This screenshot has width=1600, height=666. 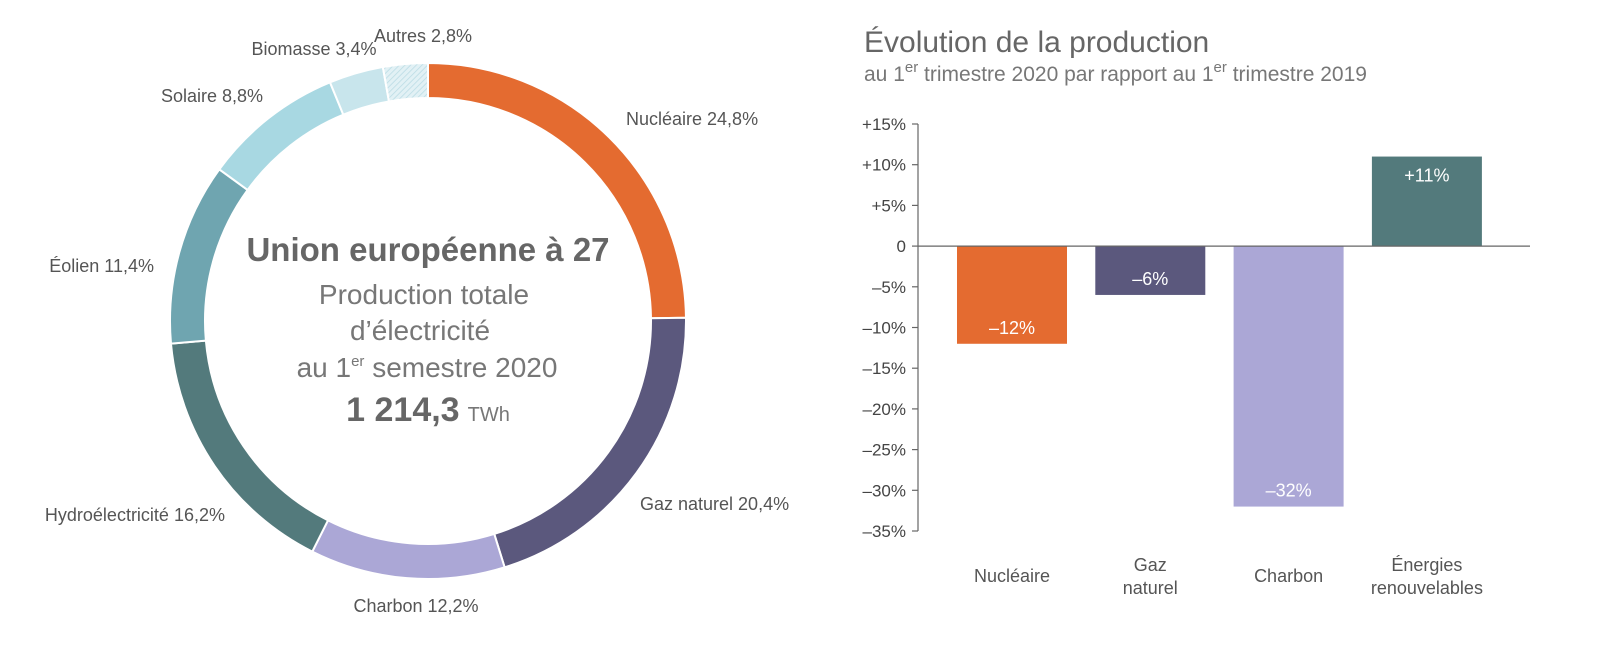 What do you see at coordinates (209, 256) in the screenshot?
I see `donut-slice-eolien` at bounding box center [209, 256].